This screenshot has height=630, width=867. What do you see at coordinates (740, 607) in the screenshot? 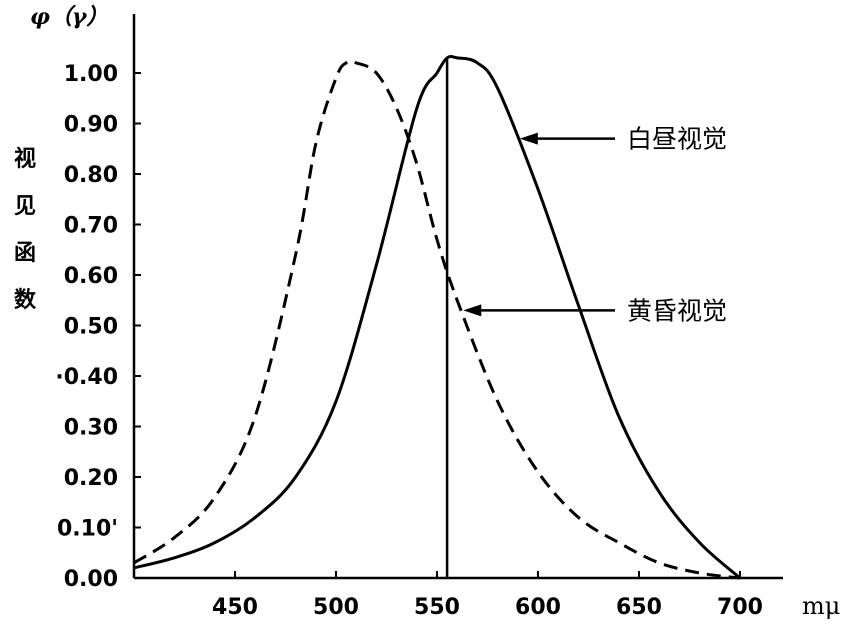
I see `x-tick-label: 700` at bounding box center [740, 607].